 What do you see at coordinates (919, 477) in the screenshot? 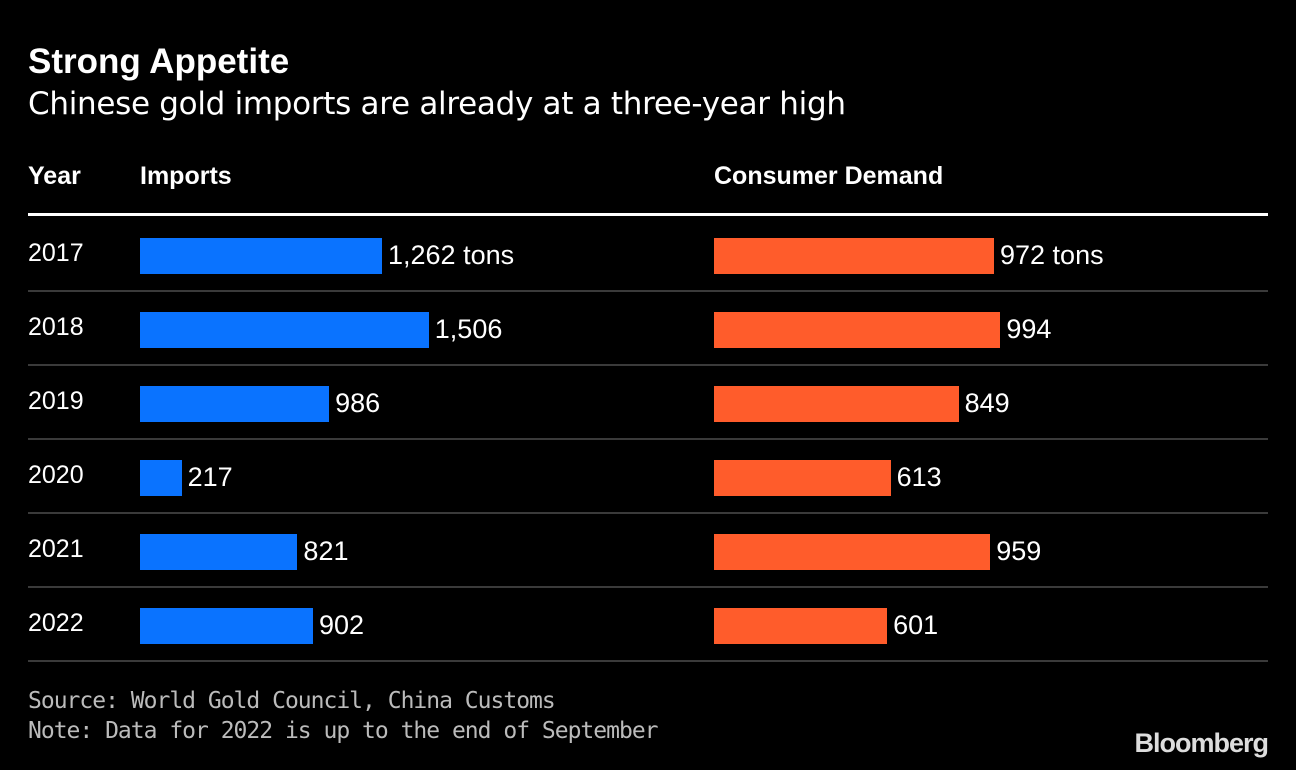
I see `demand-value-label: 613` at bounding box center [919, 477].